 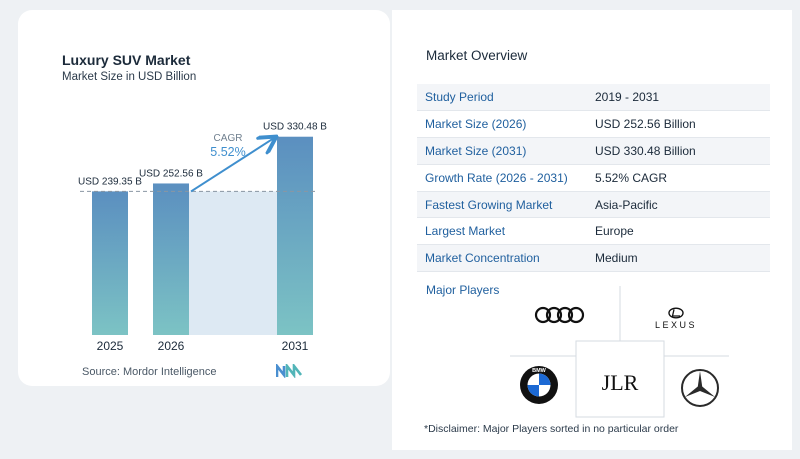 What do you see at coordinates (227, 152) in the screenshot?
I see `cagr-value: 5.52%` at bounding box center [227, 152].